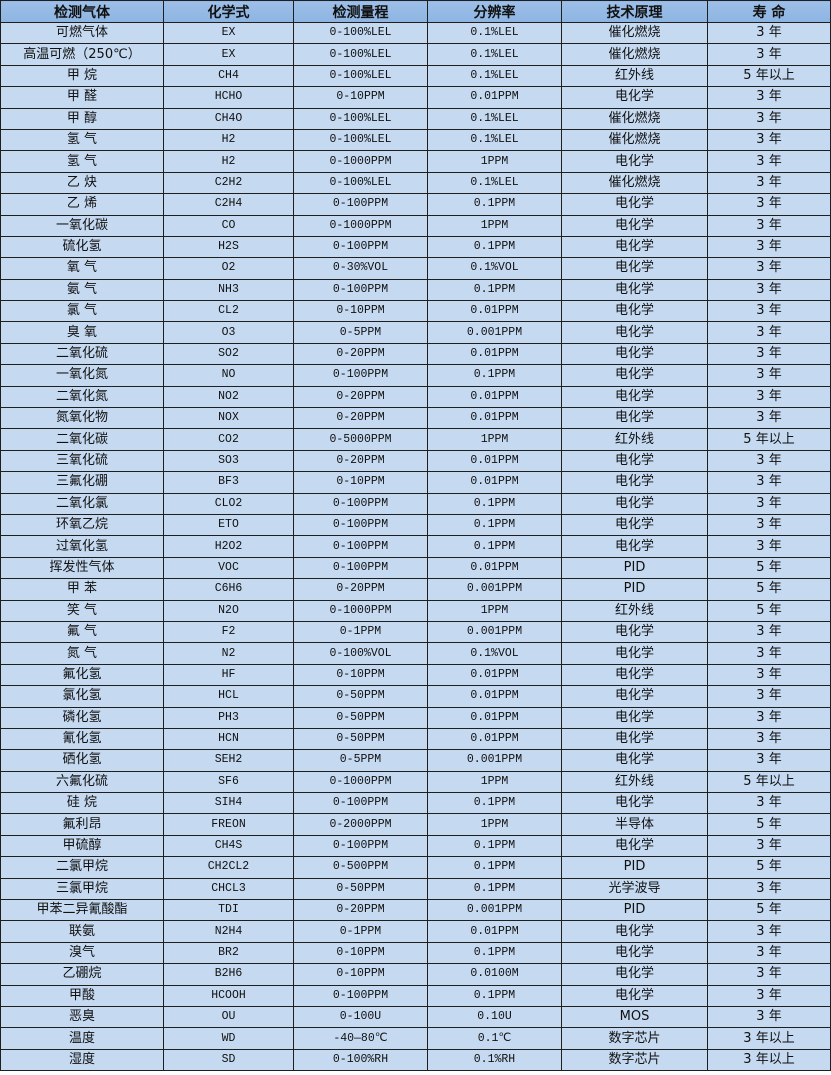 The image size is (831, 1075). What do you see at coordinates (360, 782) in the screenshot?
I see `range-cell: 0-1000PPM` at bounding box center [360, 782].